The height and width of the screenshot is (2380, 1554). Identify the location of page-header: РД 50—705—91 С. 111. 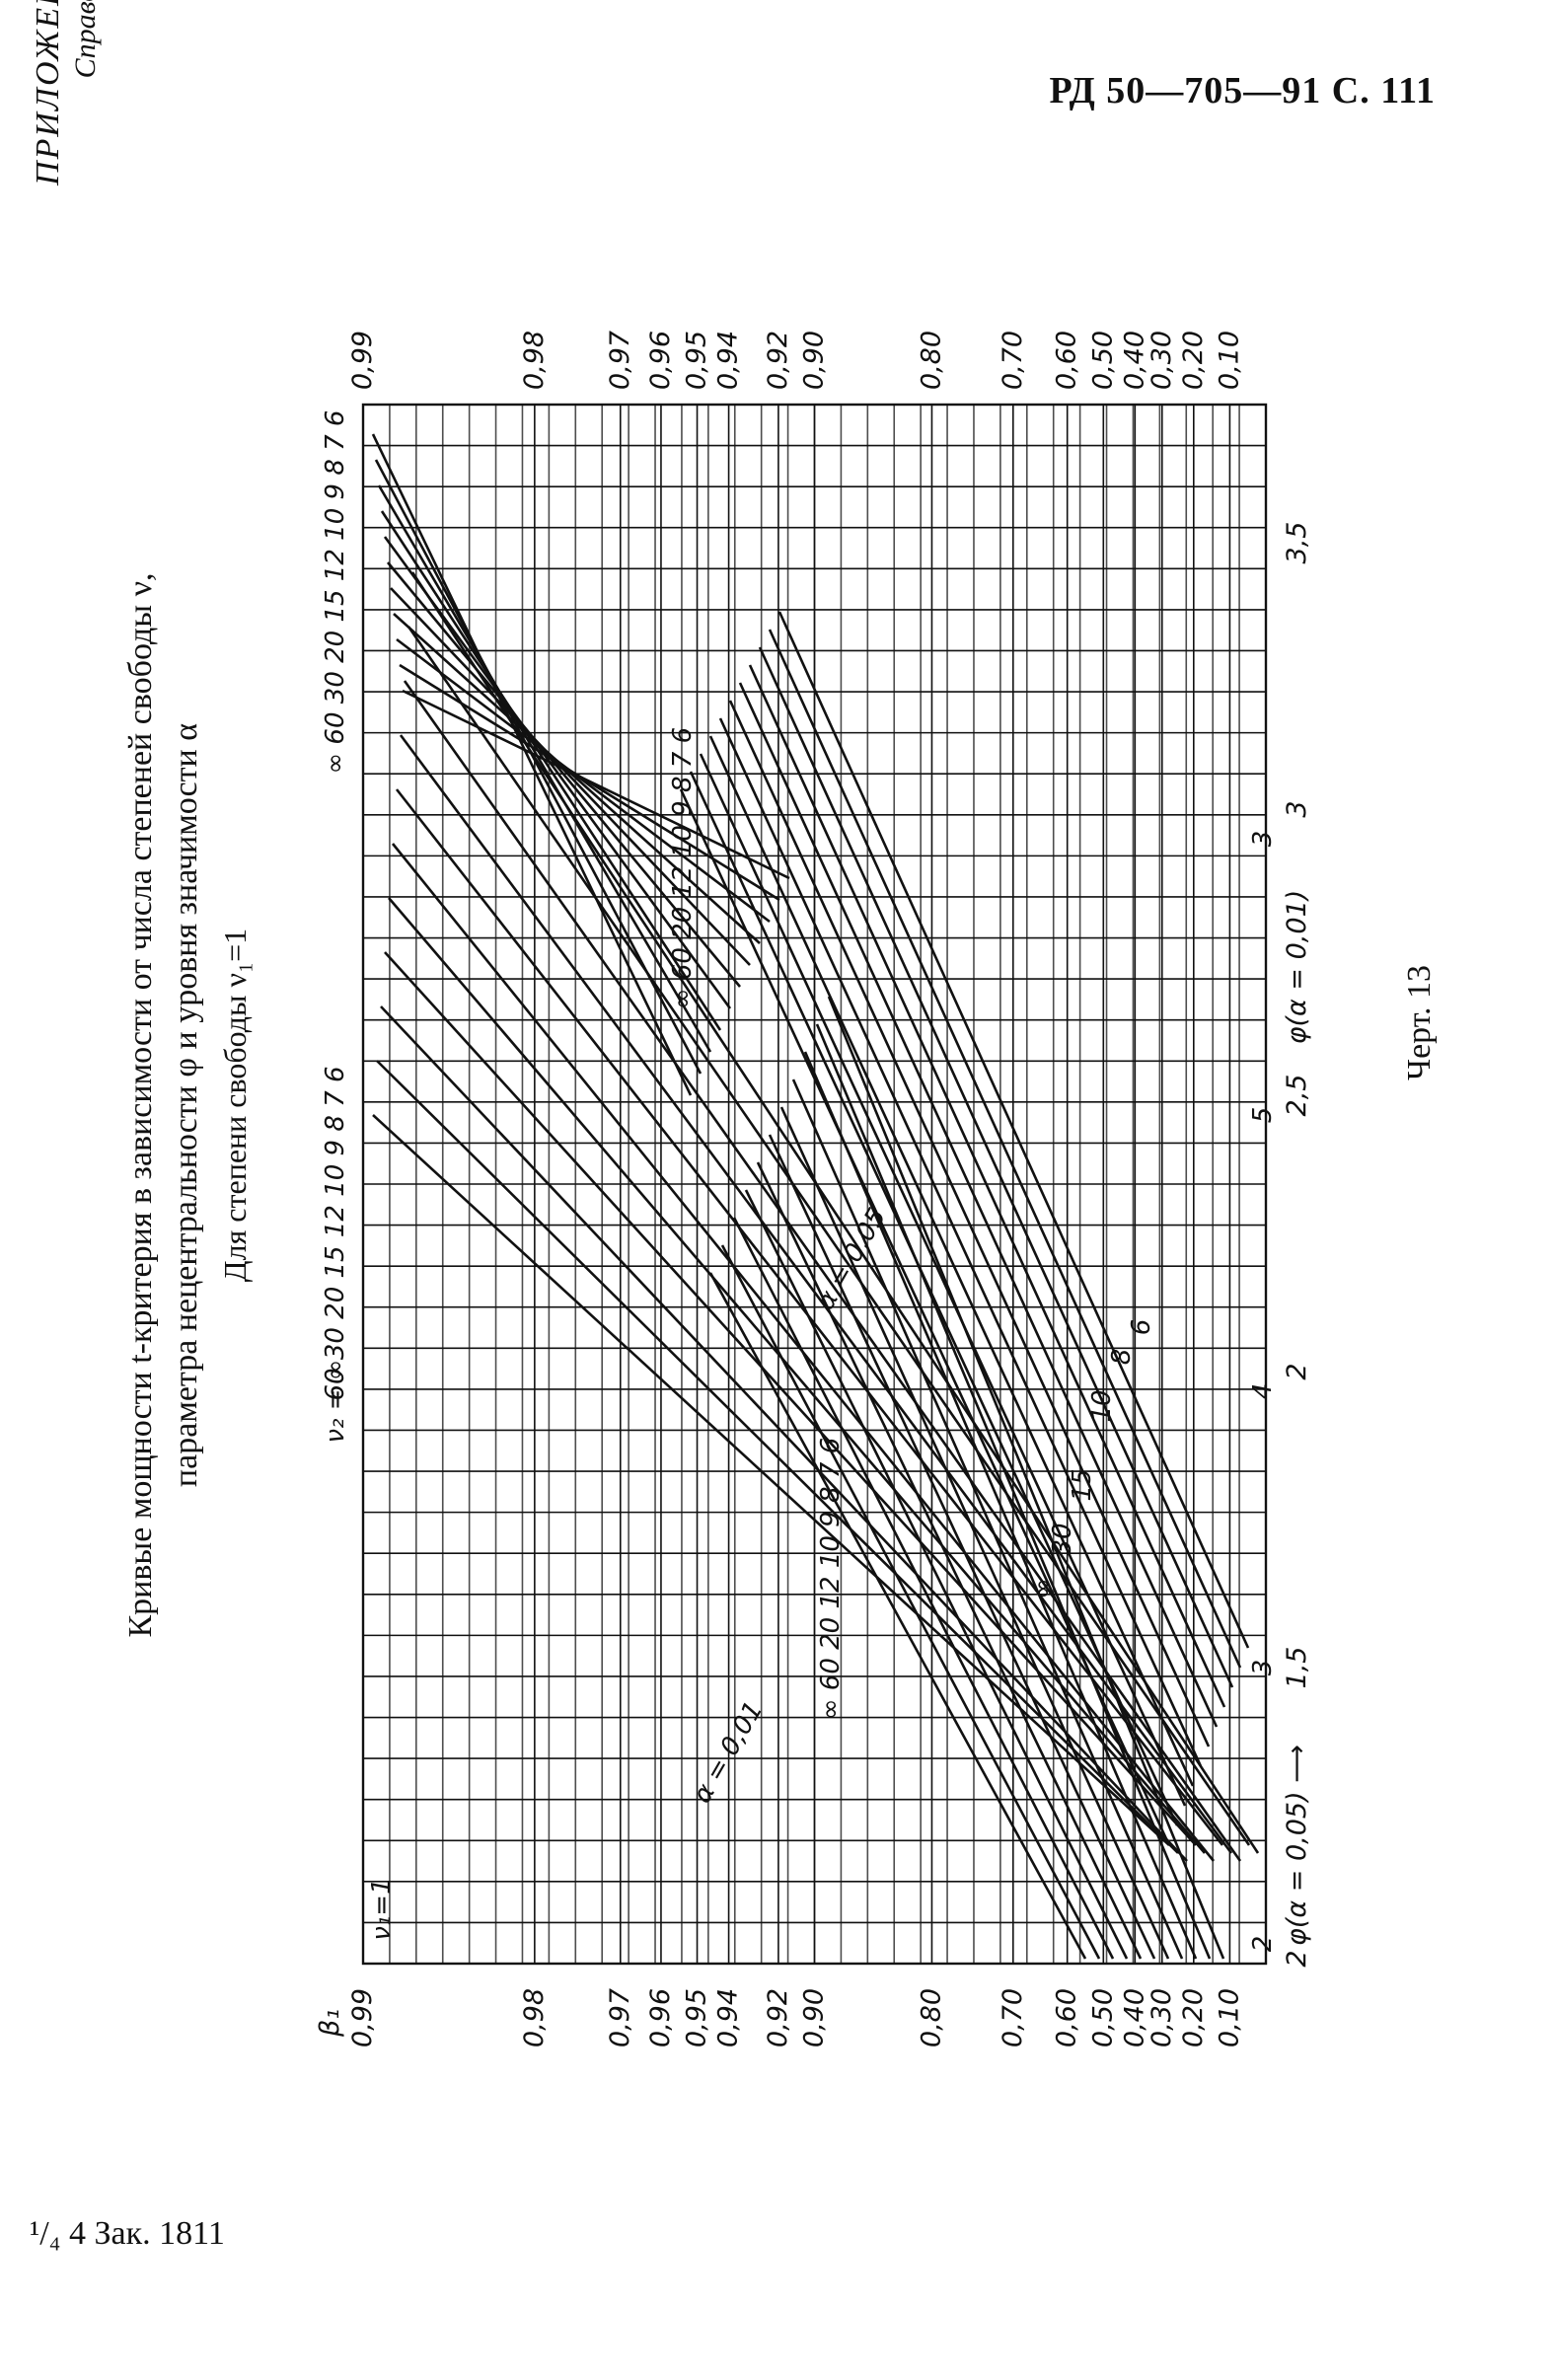
(1243, 91).